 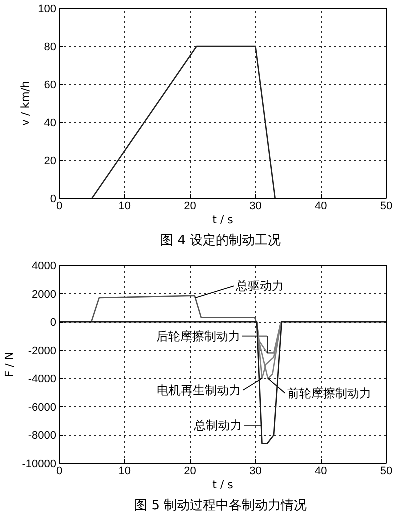 What do you see at coordinates (25, 103) in the screenshot?
I see `y-axis-title: v / km/h` at bounding box center [25, 103].